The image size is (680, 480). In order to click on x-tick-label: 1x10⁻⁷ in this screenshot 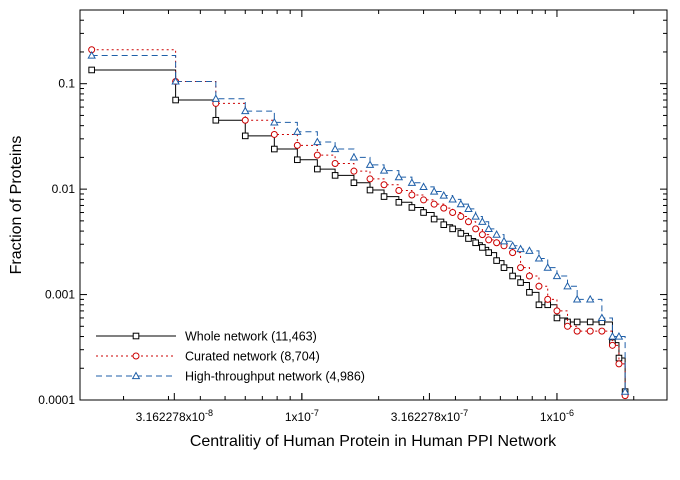, I will do `click(302, 416)`.